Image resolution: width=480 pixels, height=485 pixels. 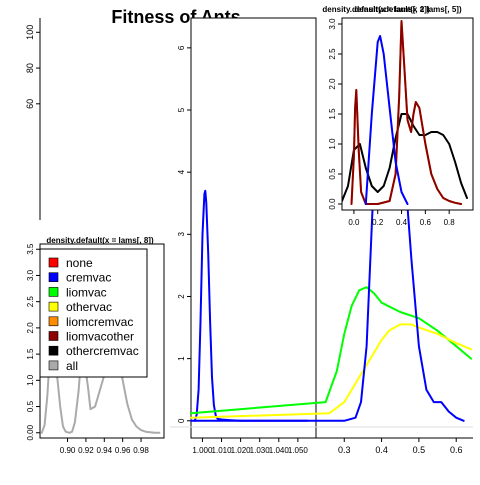 What do you see at coordinates (86, 450) in the screenshot?
I see `p2-x-tick-label: 0.92` at bounding box center [86, 450].